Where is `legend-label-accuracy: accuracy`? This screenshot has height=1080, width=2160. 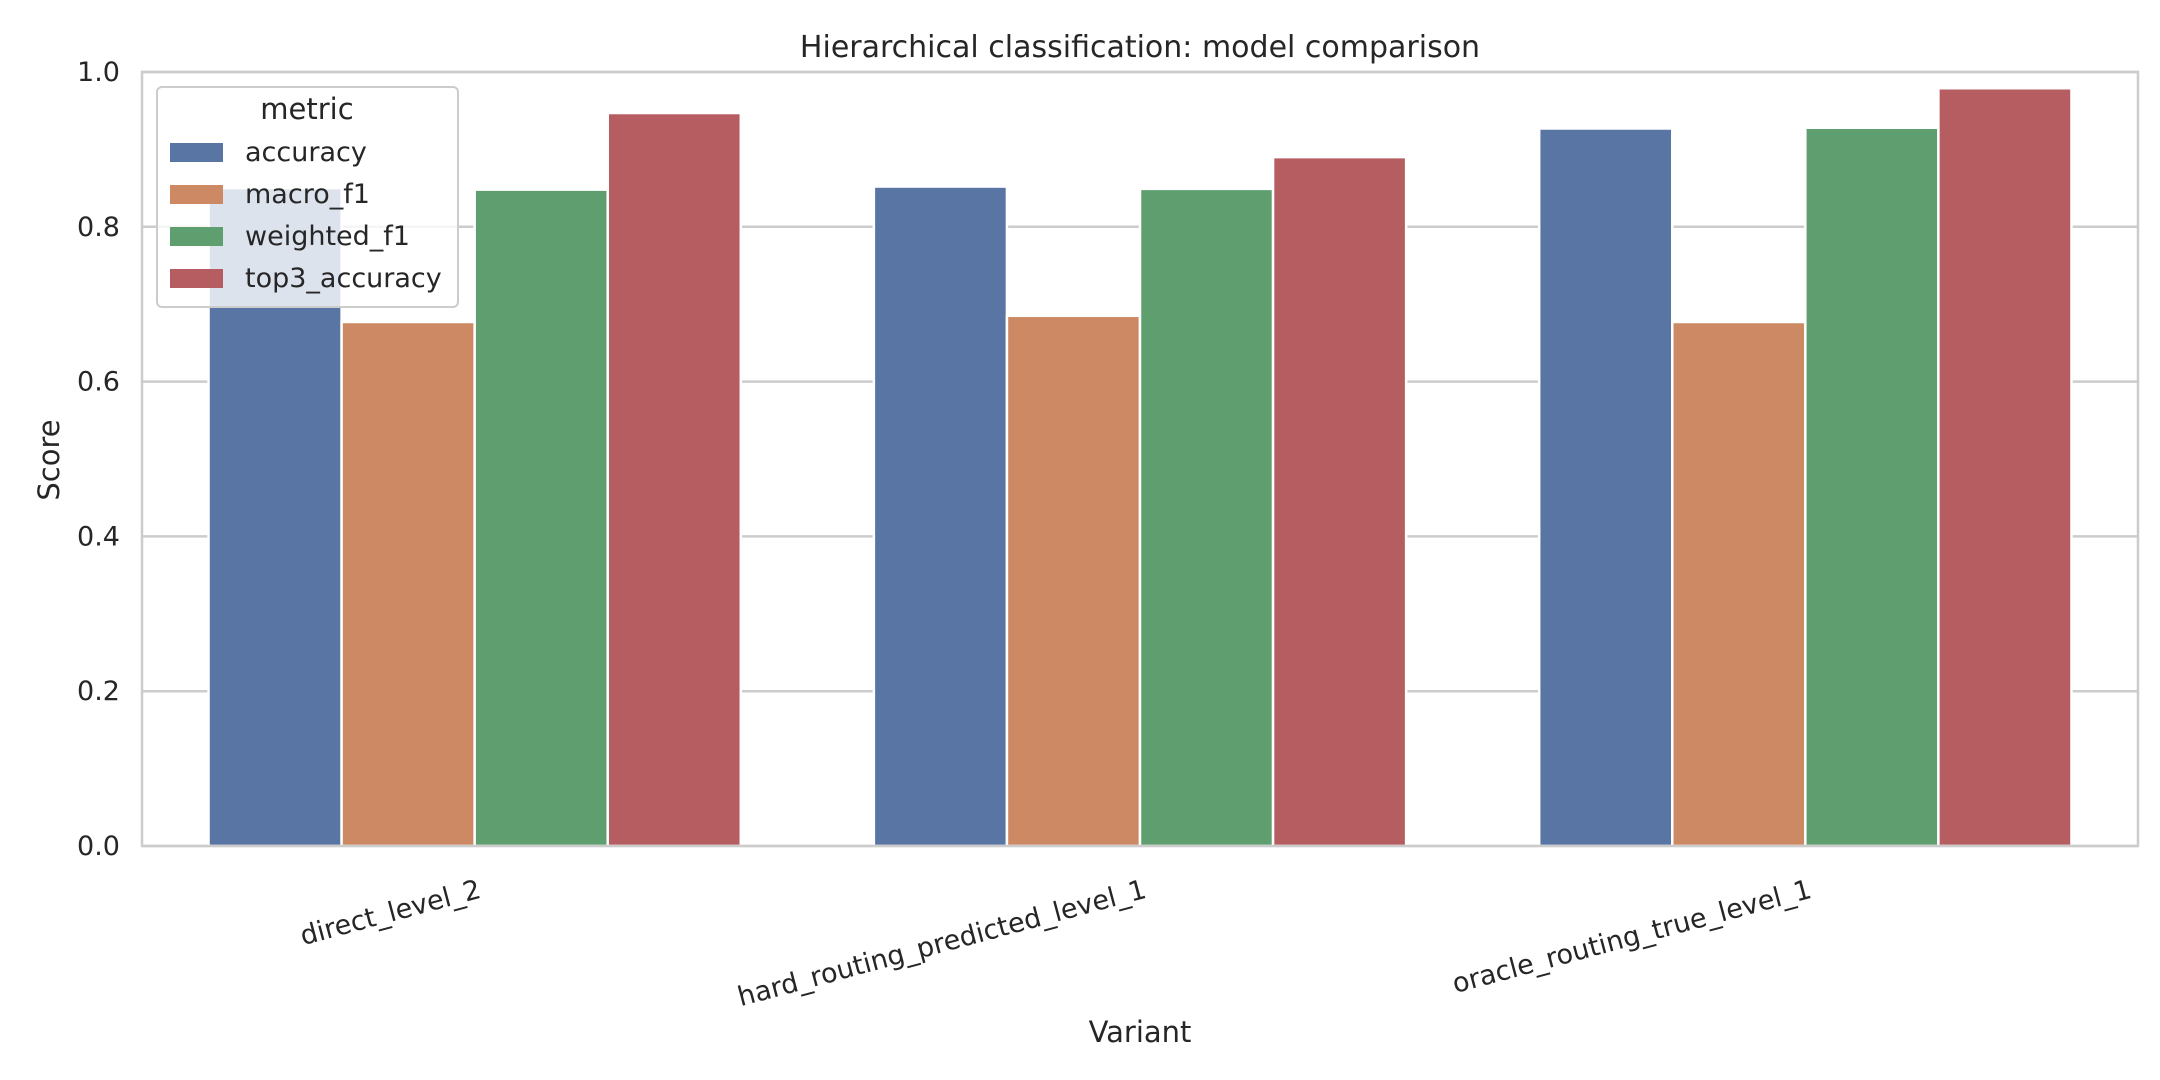
legend-label-accuracy: accuracy is located at coordinates (306, 152).